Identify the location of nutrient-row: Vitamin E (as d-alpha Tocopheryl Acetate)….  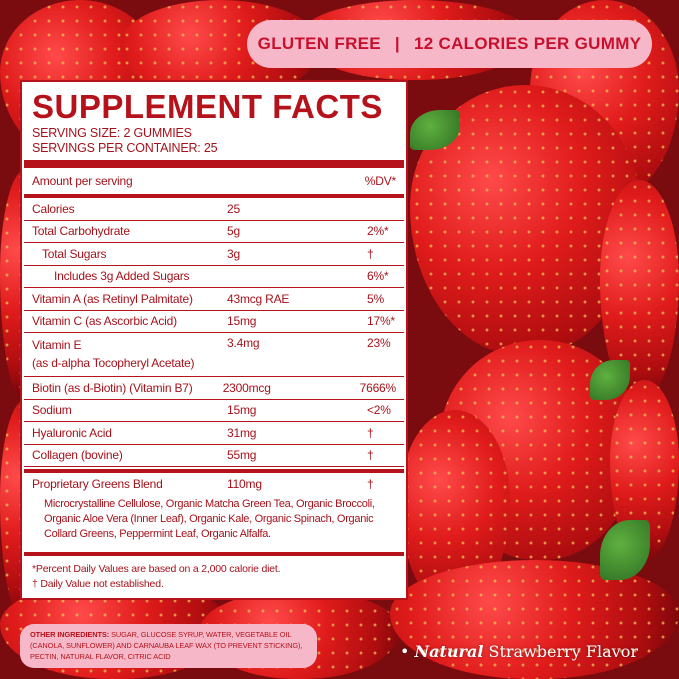
(214, 355).